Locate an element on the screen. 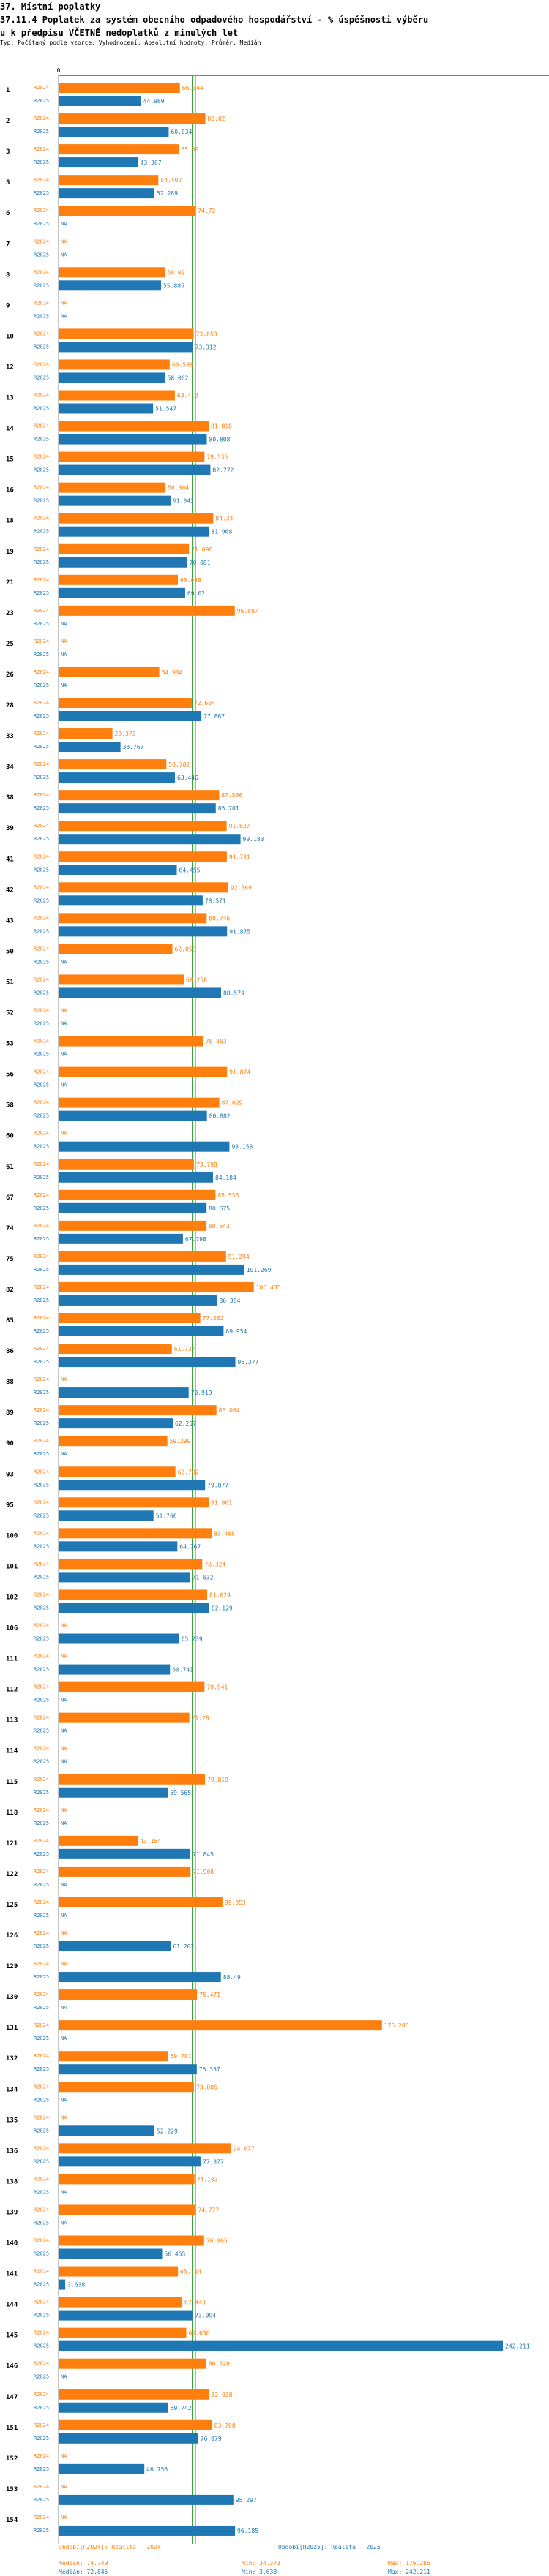 The image size is (549, 2576). data-label-R2024: 67.443 is located at coordinates (195, 2303).